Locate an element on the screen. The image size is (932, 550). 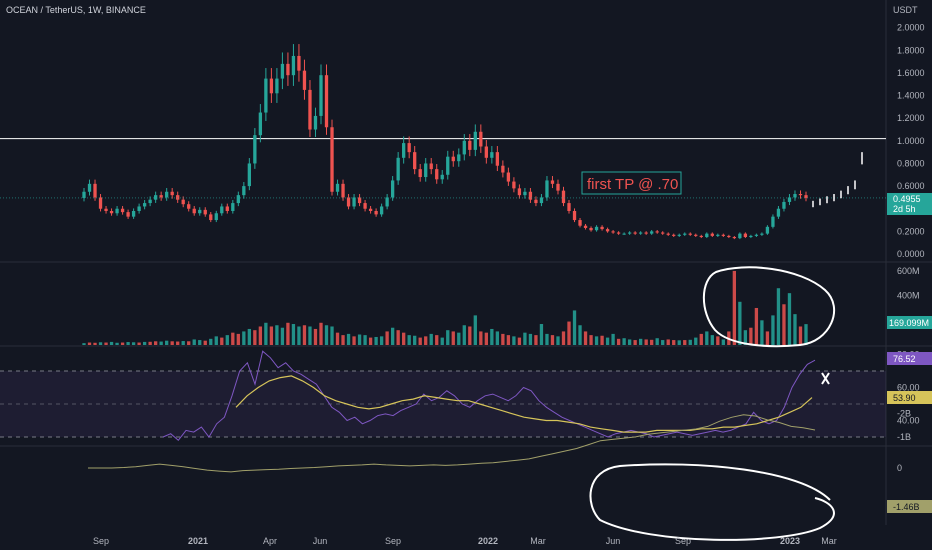
volume-tick-label: 600M is located at coordinates (908, 271).